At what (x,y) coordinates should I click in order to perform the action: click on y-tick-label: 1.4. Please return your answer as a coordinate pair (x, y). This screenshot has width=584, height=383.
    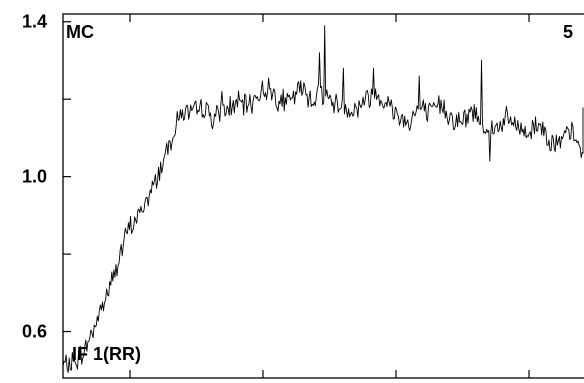
    Looking at the image, I should click on (34, 22).